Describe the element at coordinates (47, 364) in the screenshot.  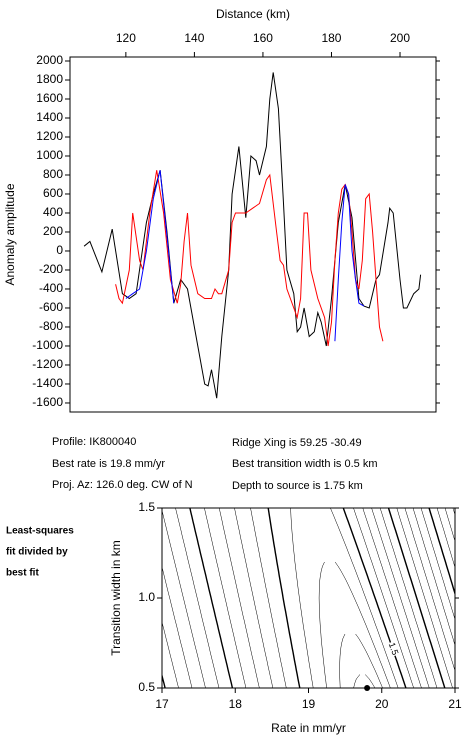
I see `y-tick-label: -1200` at that location.